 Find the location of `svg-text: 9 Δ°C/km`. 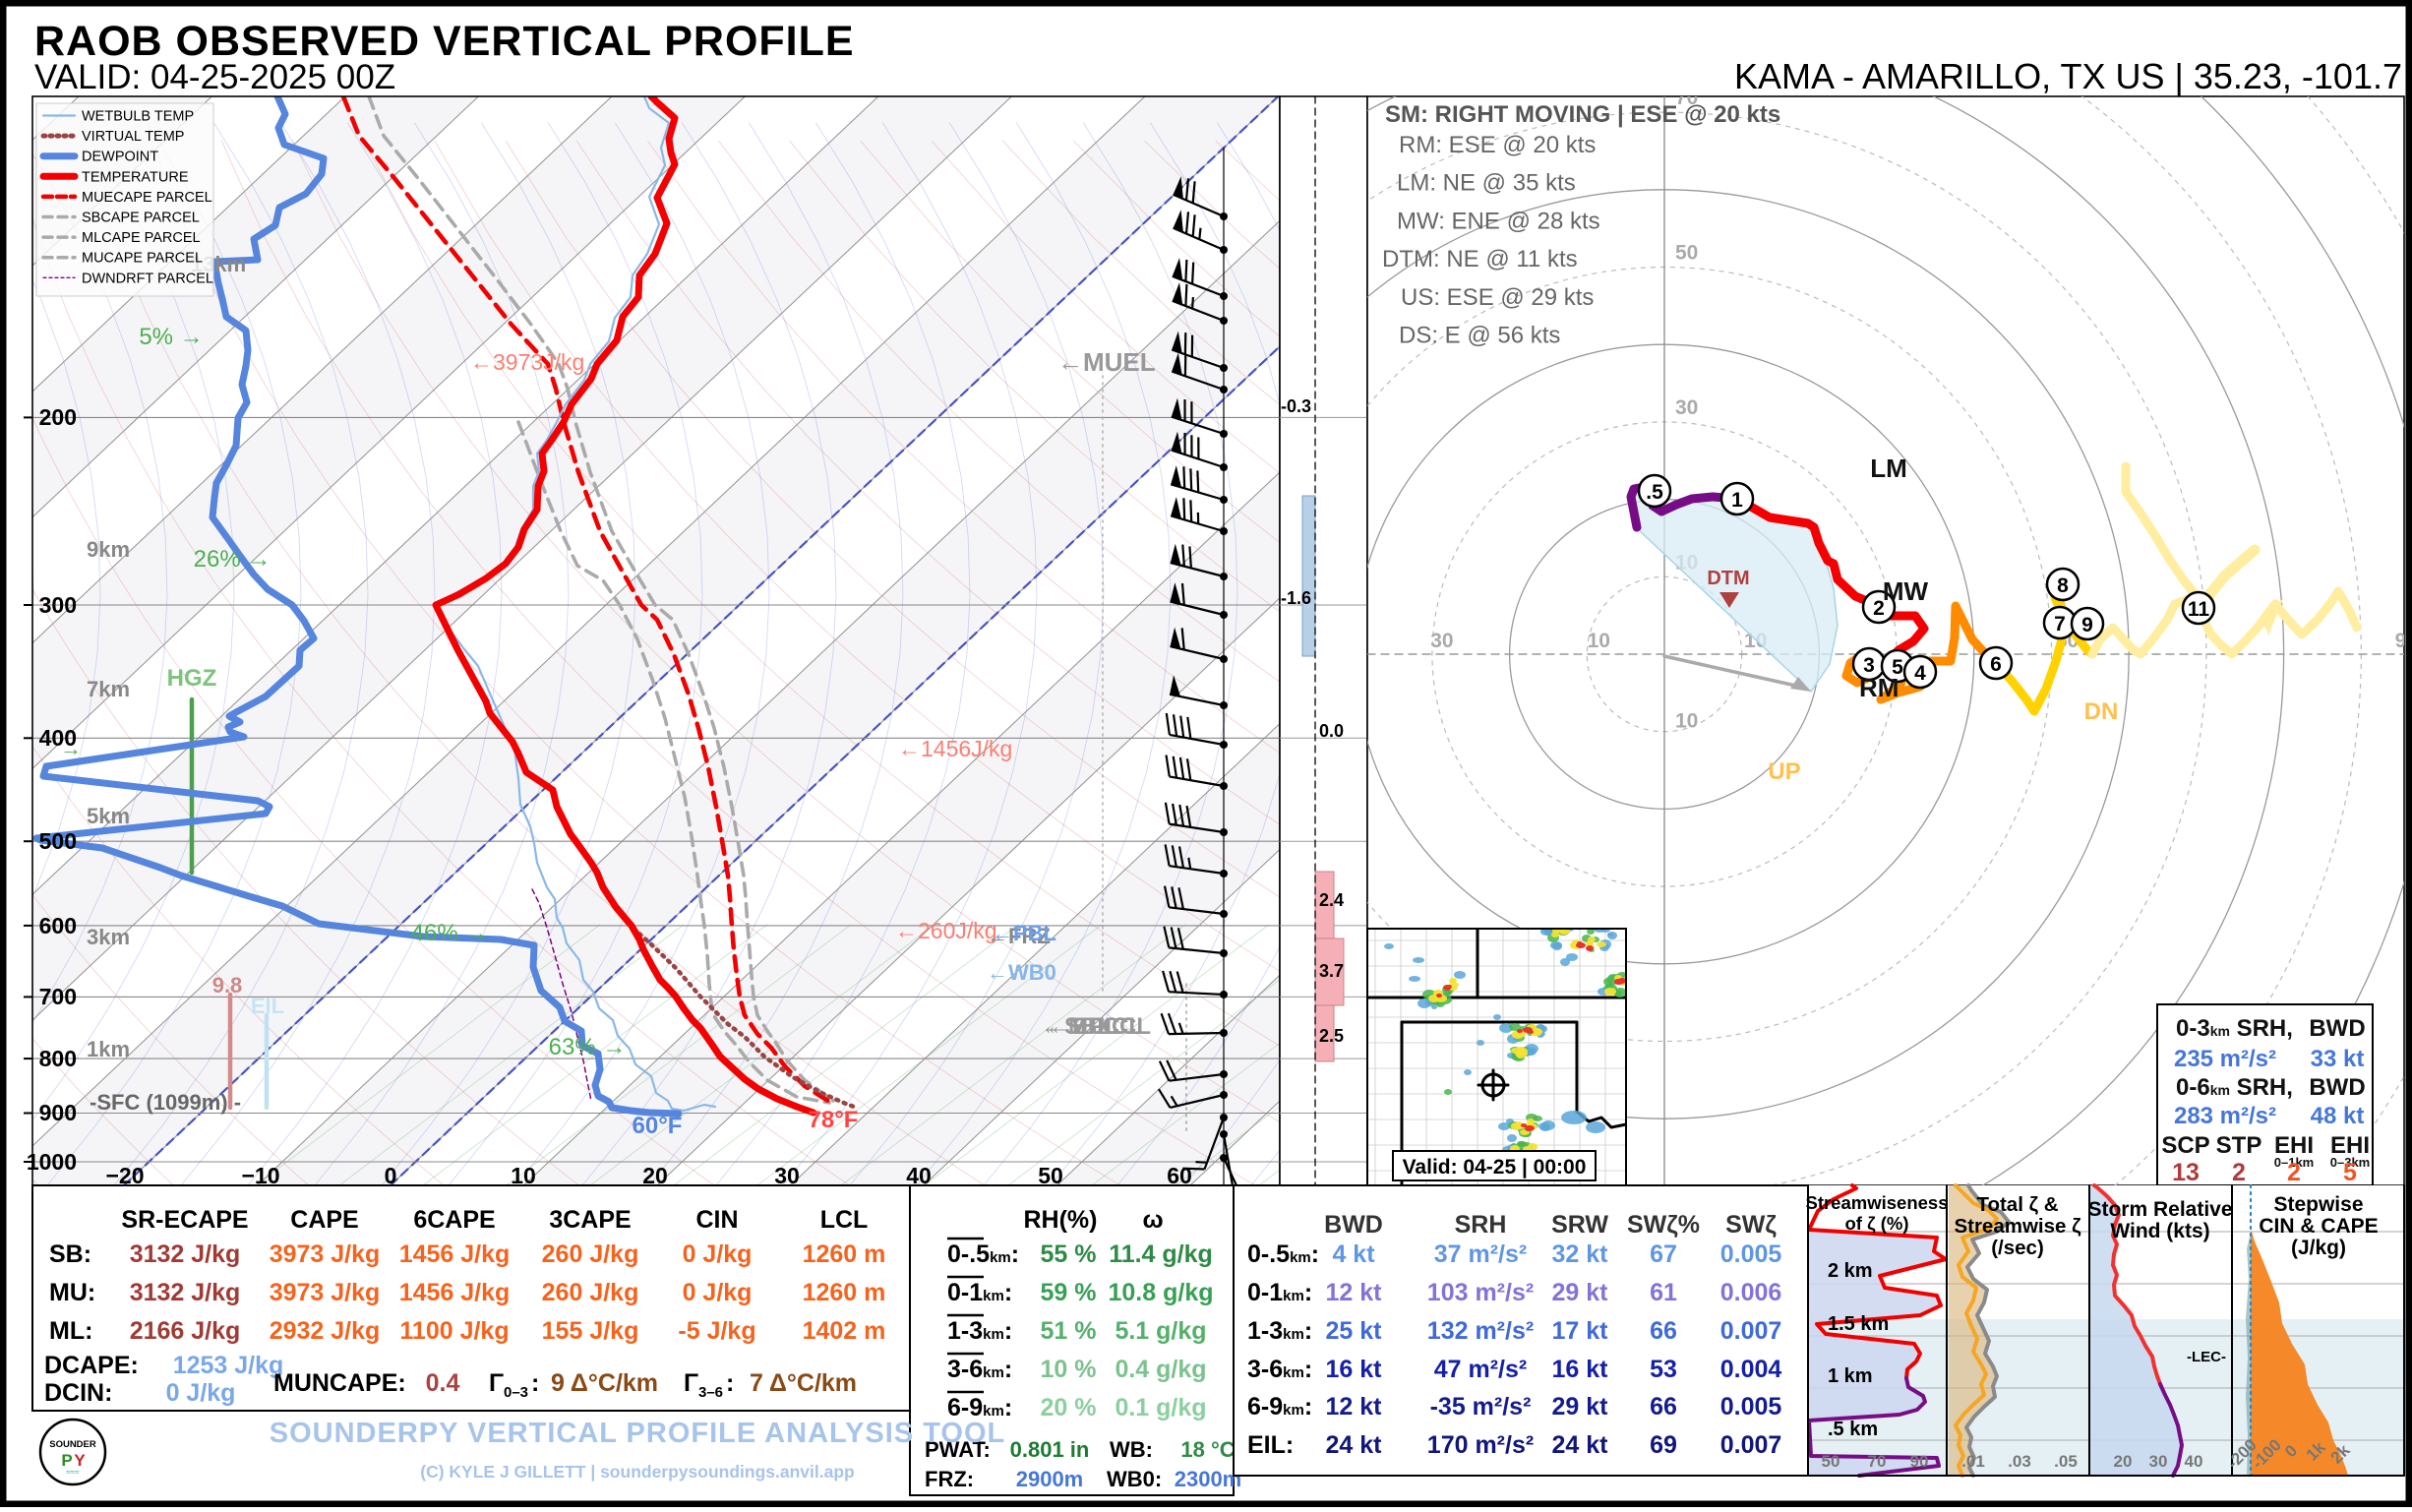

svg-text: 9 Δ°C/km is located at coordinates (604, 1383).